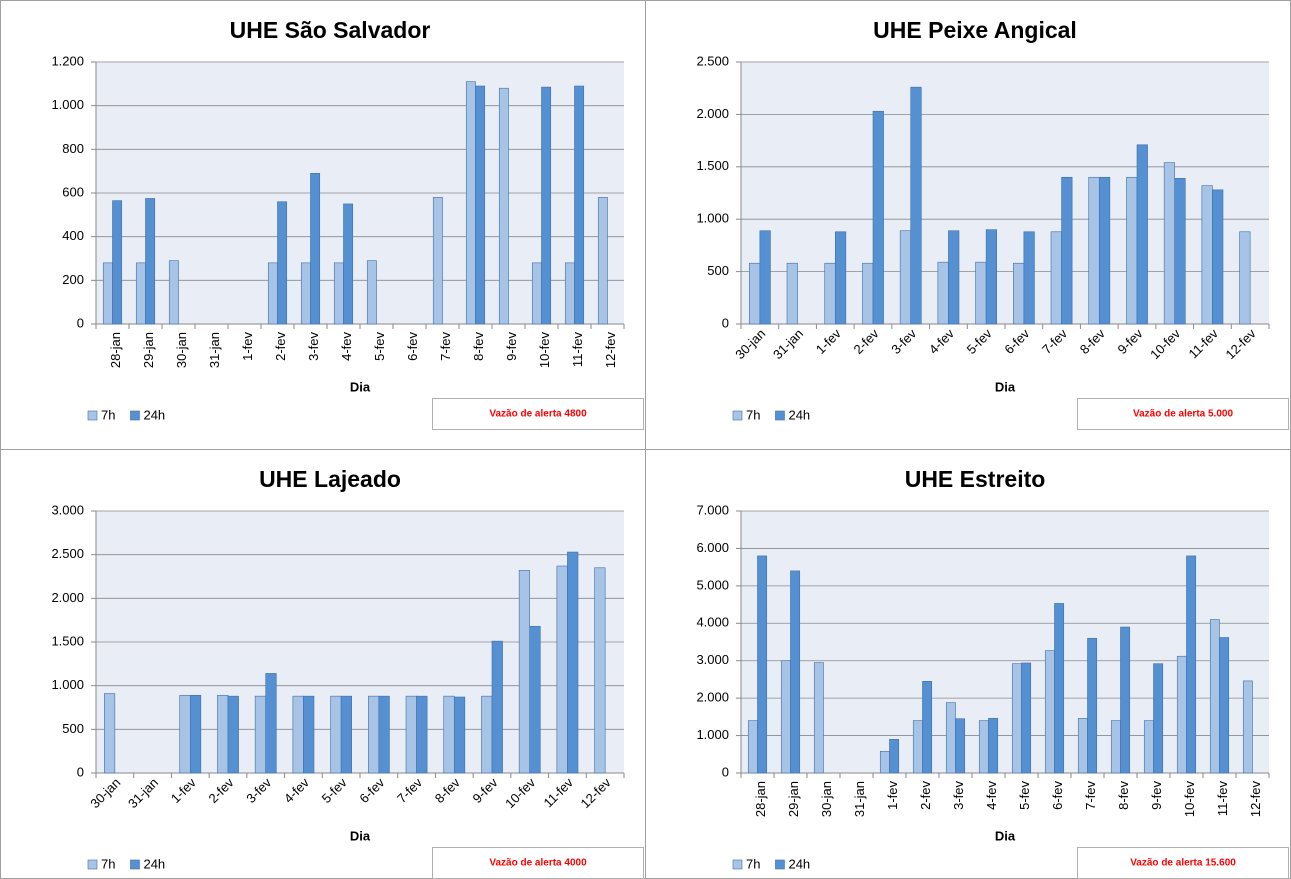 This screenshot has width=1291, height=879. Describe the element at coordinates (73, 191) in the screenshot. I see `y-tick-label: 600` at that location.